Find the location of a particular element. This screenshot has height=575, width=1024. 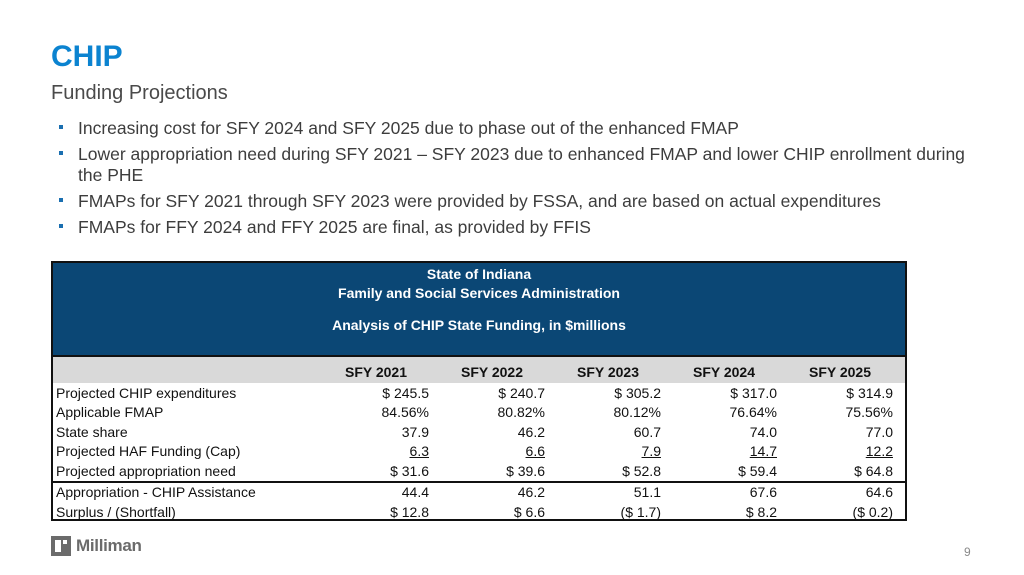

table-cell: 80.82% is located at coordinates (521, 412).